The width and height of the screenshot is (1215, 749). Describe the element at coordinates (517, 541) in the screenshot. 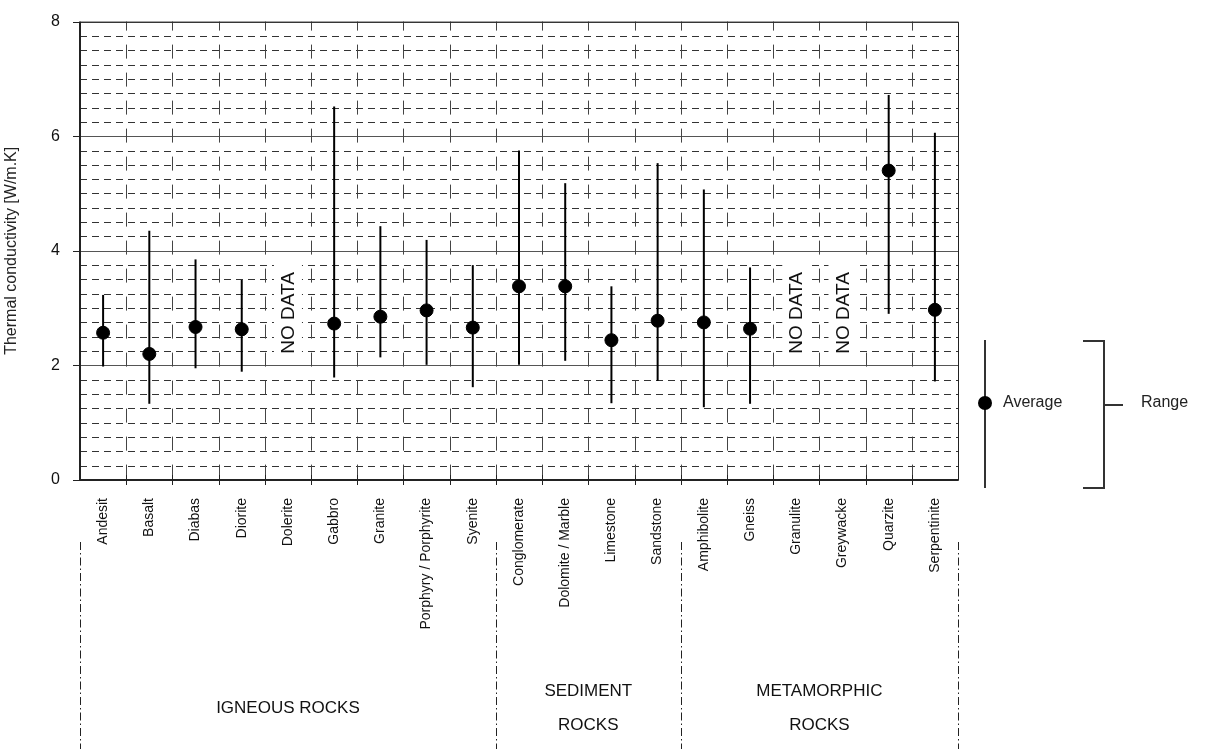

I see `x-tick-label: Conglomerate` at that location.